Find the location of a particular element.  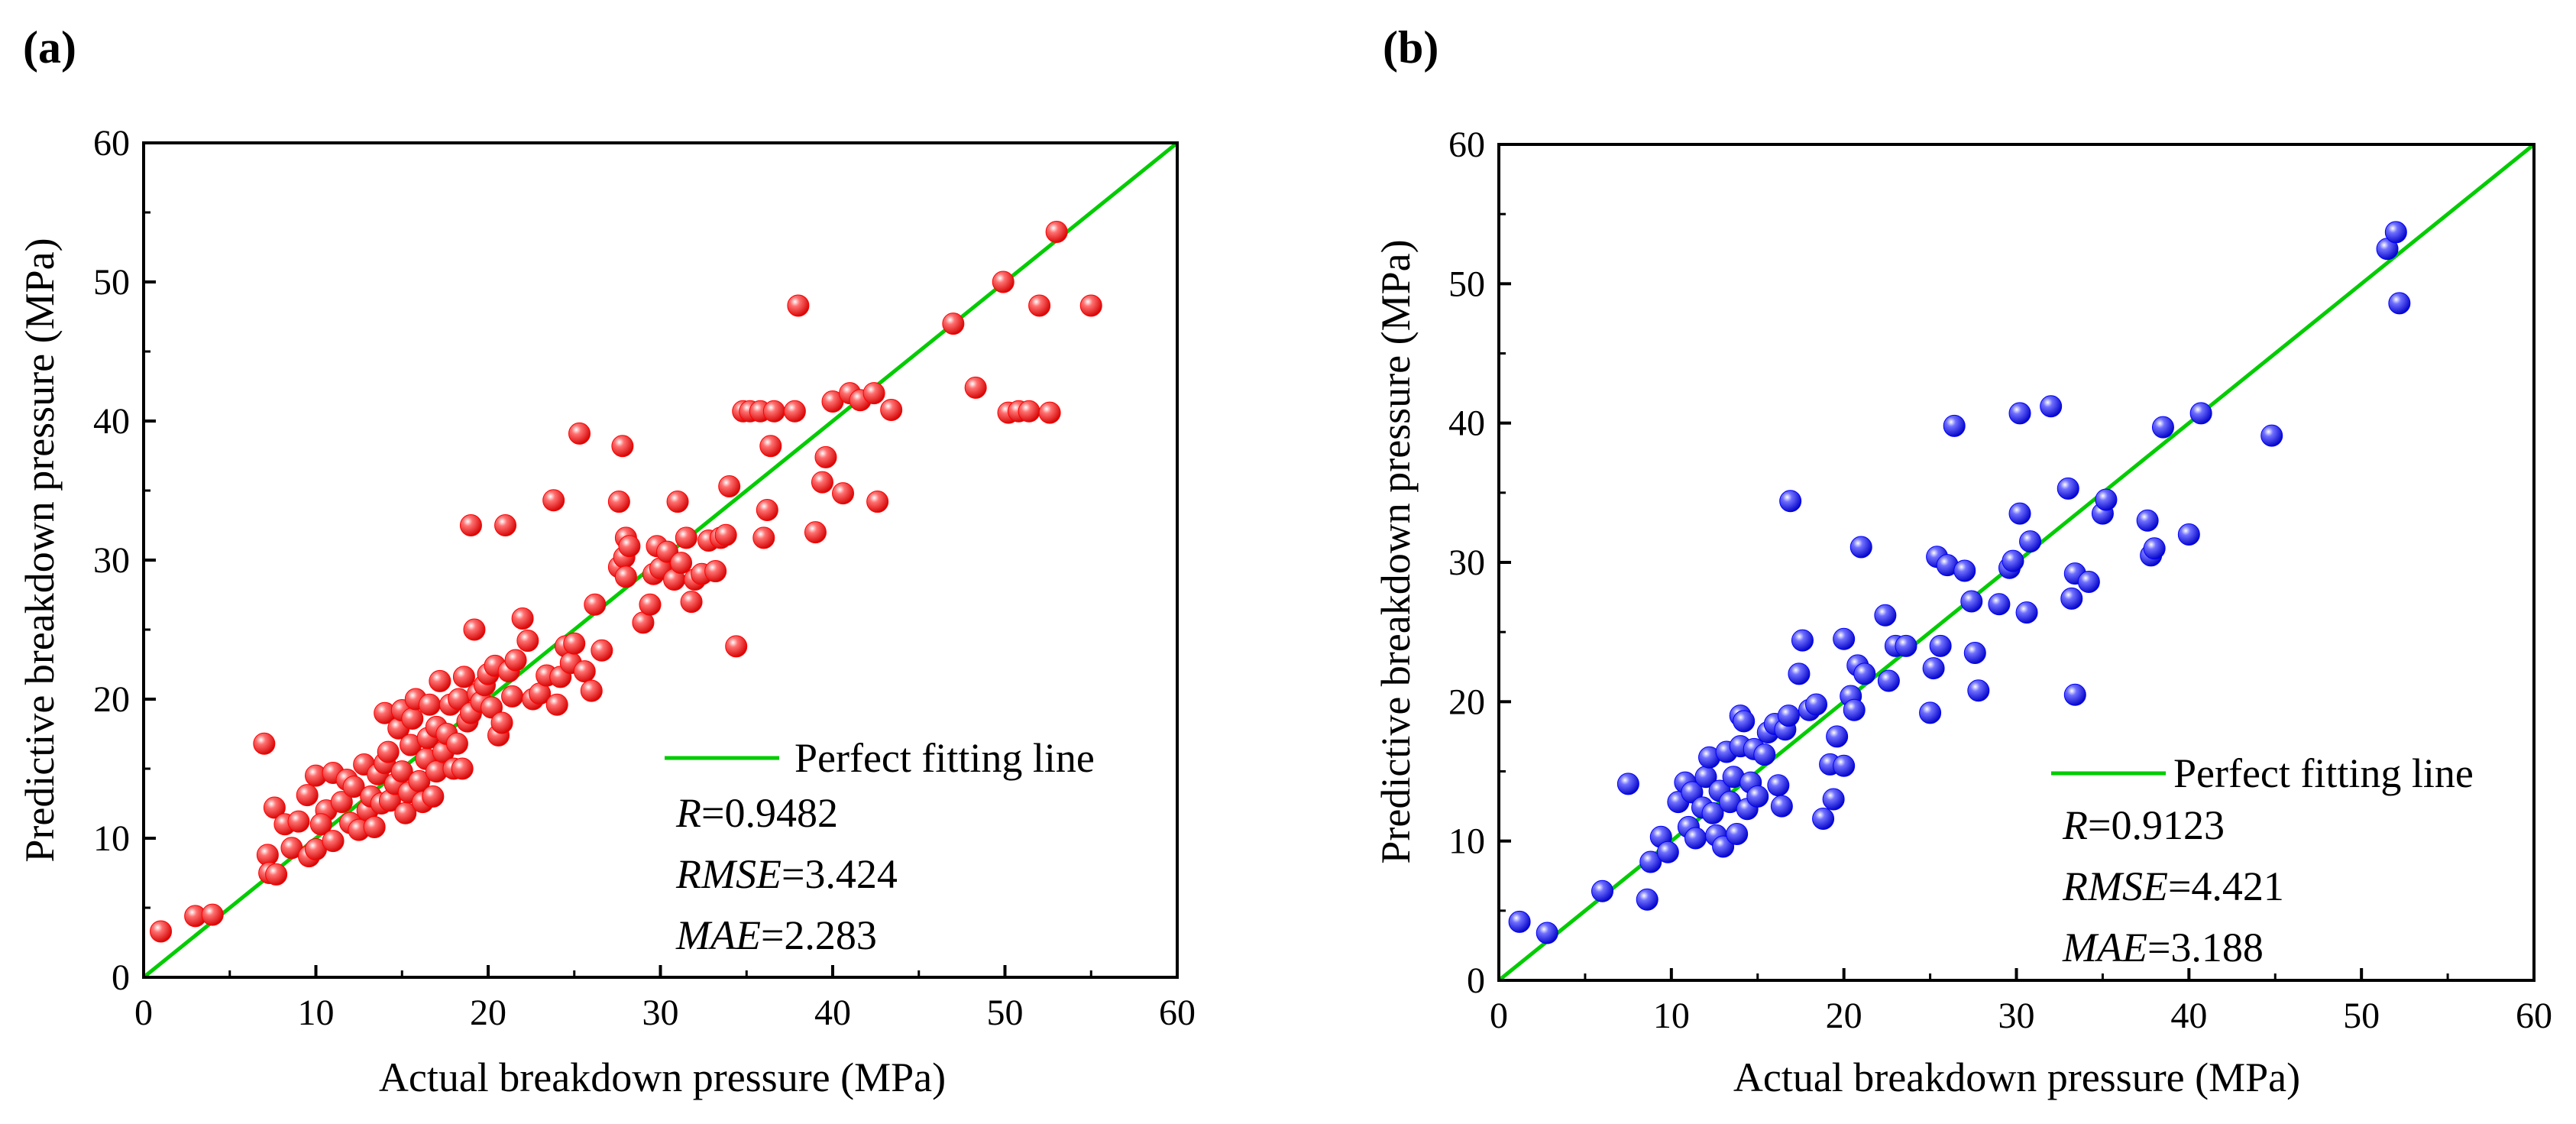

y-tick-label-a: 50 is located at coordinates (111, 282).